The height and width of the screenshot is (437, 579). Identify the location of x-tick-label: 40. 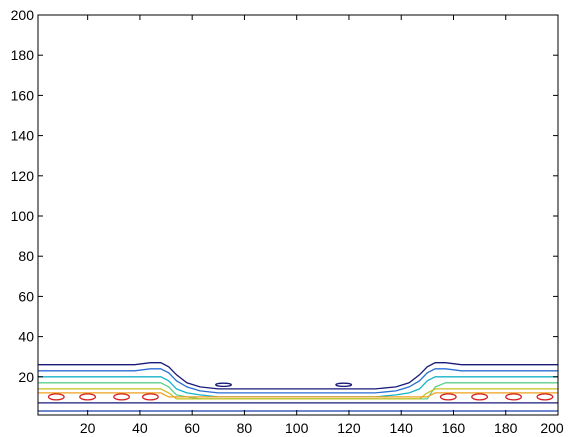
(140, 428).